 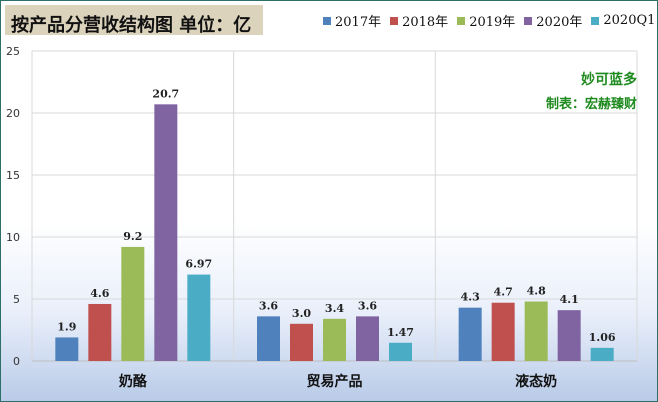 I want to click on title-box: 按产品分营收结构图 单位：亿, so click(x=134, y=20).